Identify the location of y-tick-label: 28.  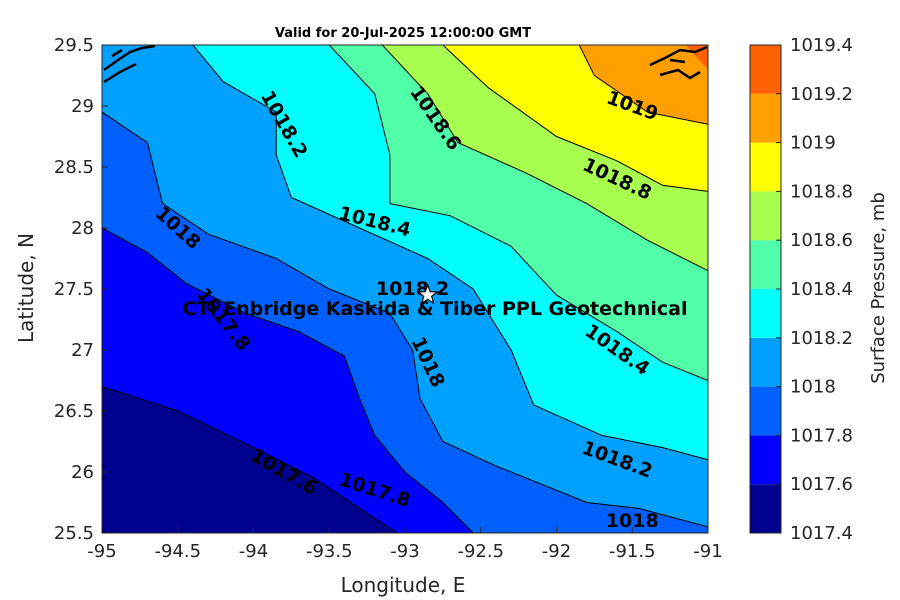
(82, 228).